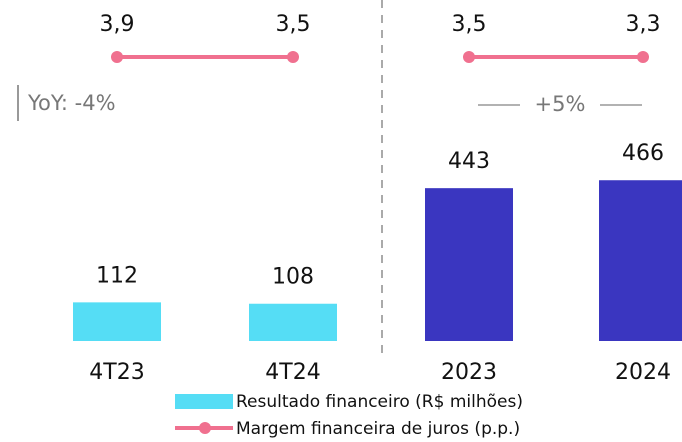 This screenshot has width=682, height=442. Describe the element at coordinates (117, 24) in the screenshot. I see `data-label: 3,9` at that location.